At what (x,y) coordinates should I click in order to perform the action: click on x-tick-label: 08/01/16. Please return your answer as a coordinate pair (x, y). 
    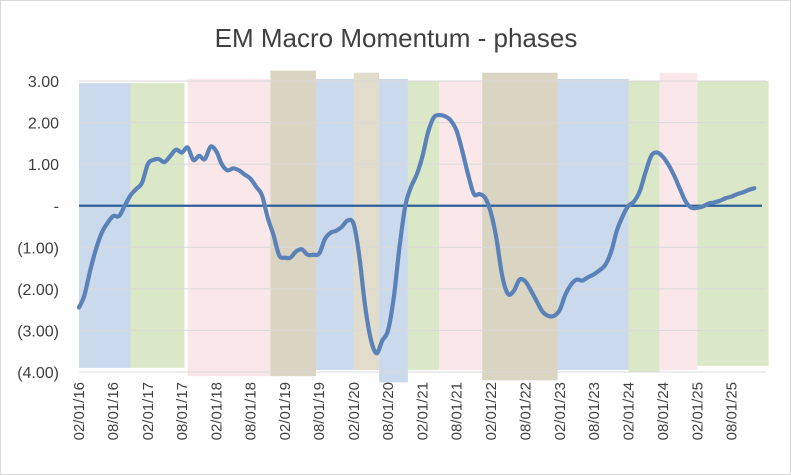
    Looking at the image, I should click on (113, 411).